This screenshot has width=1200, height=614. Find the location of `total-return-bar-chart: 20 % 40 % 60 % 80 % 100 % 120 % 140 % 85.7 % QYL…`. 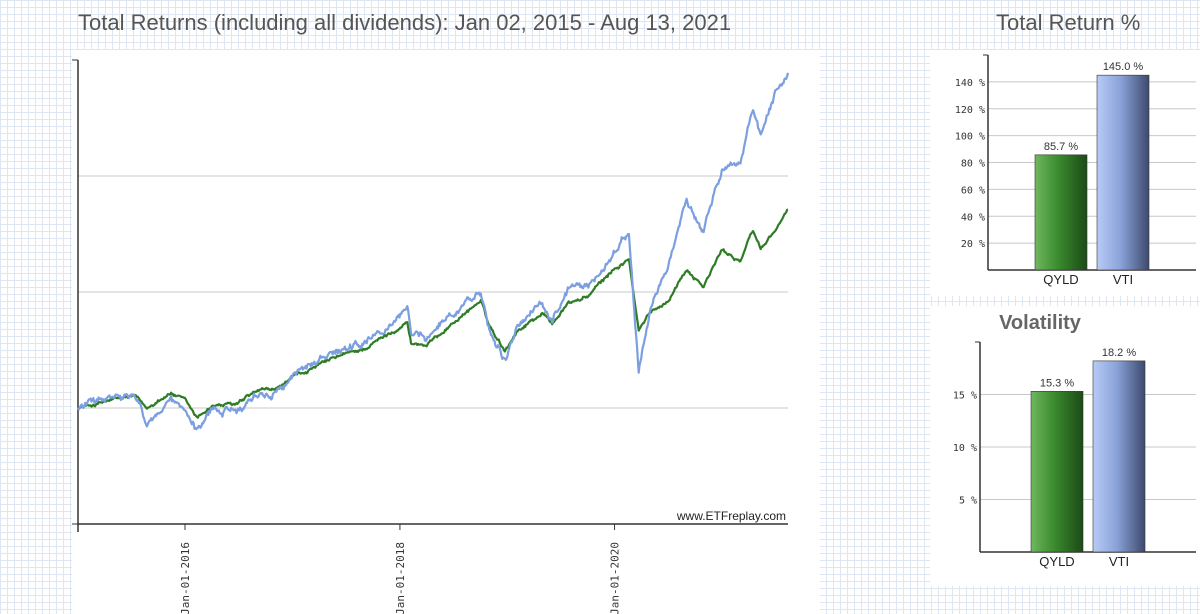

total-return-bar-chart: 20 % 40 % 60 % 80 % 100 % 120 % 140 % 85.7 % QYL… is located at coordinates (1075, 170).